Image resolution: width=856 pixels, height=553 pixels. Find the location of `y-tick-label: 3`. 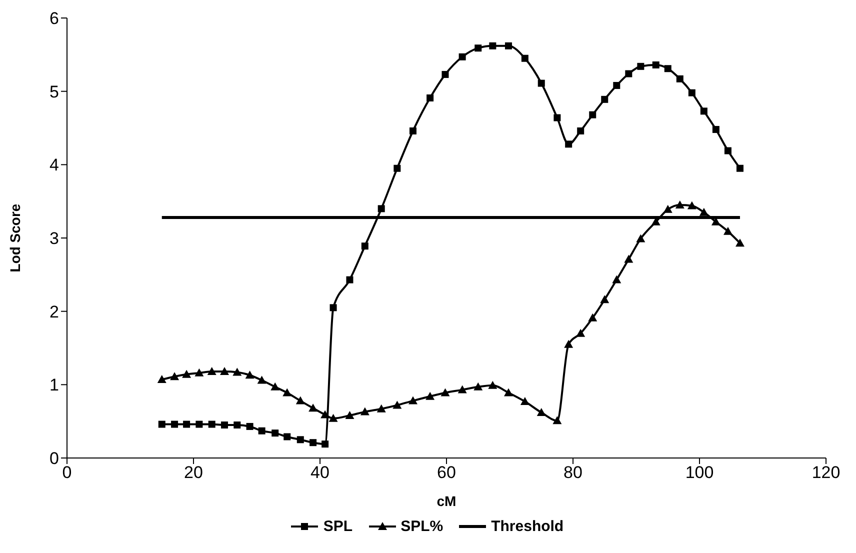

y-tick-label: 3 is located at coordinates (54, 238).